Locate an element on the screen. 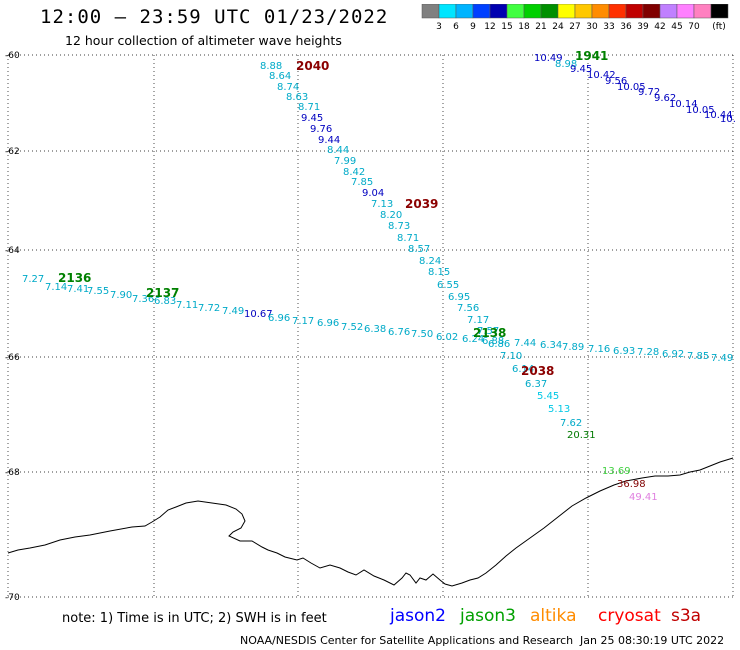 The image size is (740, 650). swh-value: 7.13 is located at coordinates (382, 204).